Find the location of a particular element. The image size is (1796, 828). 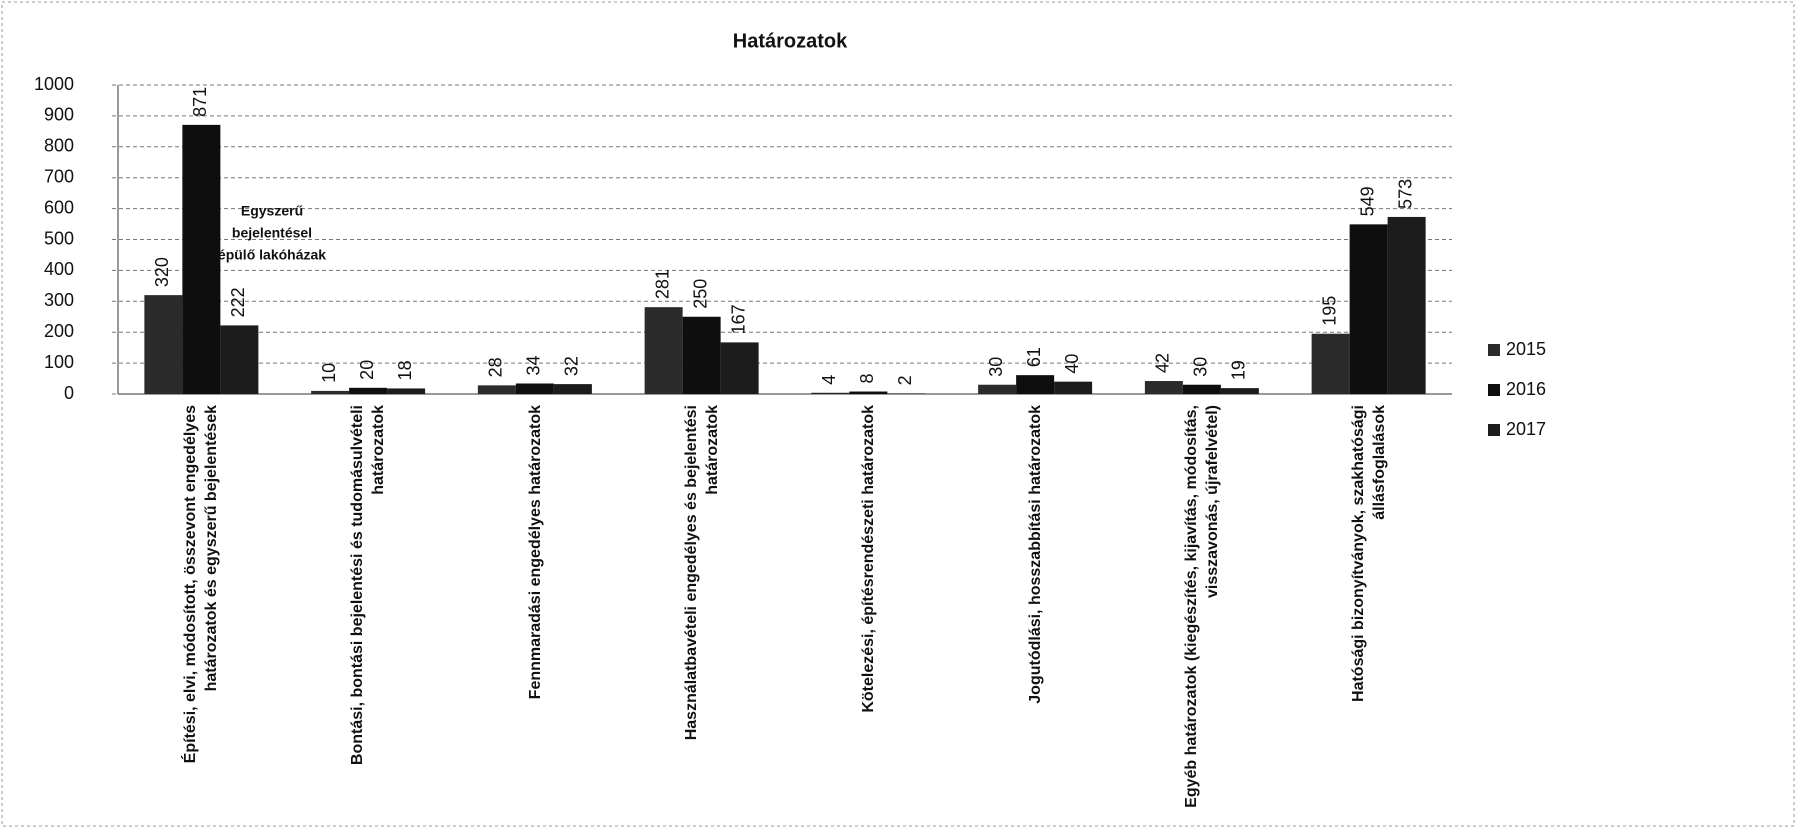

data-label: 222 is located at coordinates (238, 302).